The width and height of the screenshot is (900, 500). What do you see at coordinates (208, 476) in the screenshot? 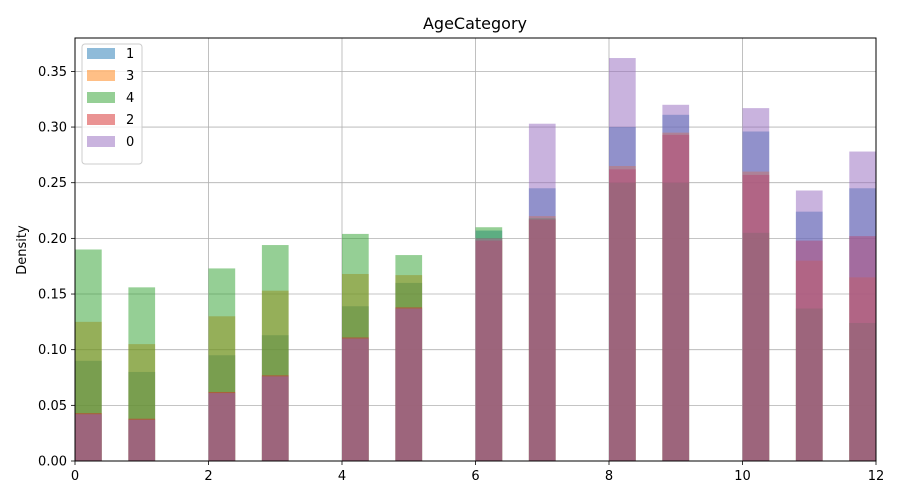
I see `x-tick-label: 2` at bounding box center [208, 476].